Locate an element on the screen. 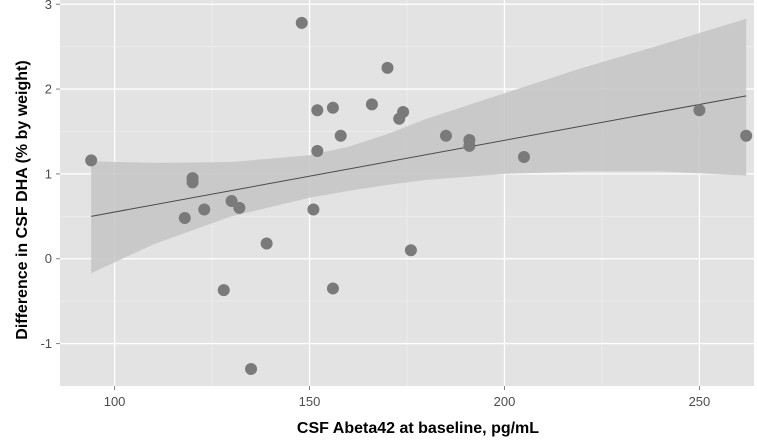 The image size is (757, 441). x-tick-label: 200 is located at coordinates (505, 401).